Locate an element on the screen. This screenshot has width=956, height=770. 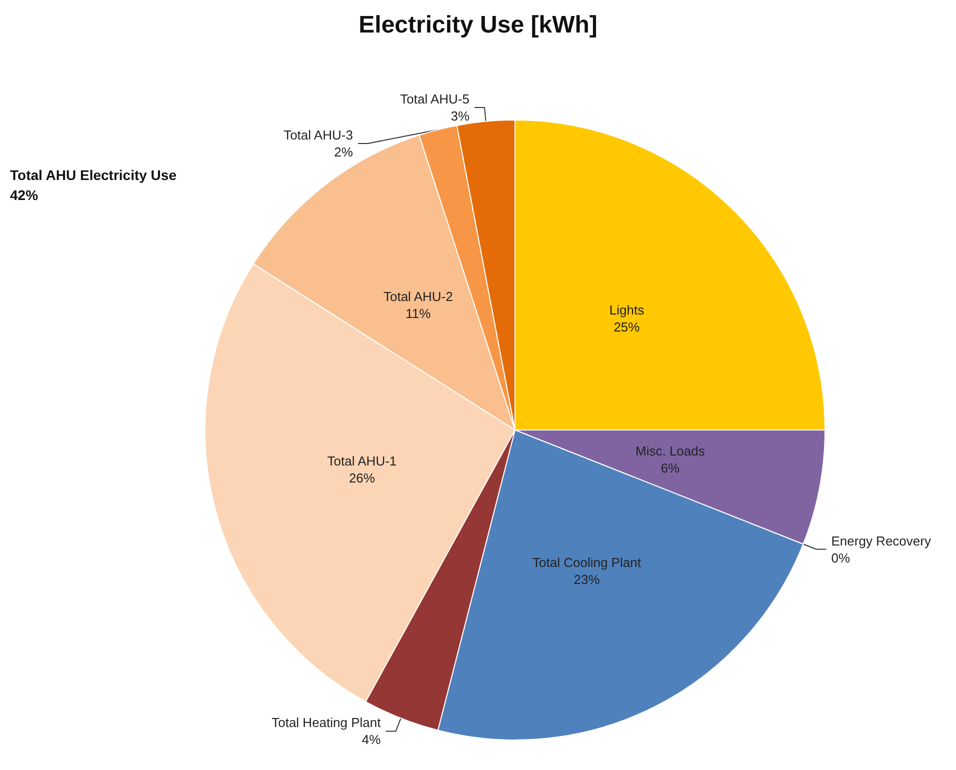
slice-label: Total AHU-1 is located at coordinates (362, 460).